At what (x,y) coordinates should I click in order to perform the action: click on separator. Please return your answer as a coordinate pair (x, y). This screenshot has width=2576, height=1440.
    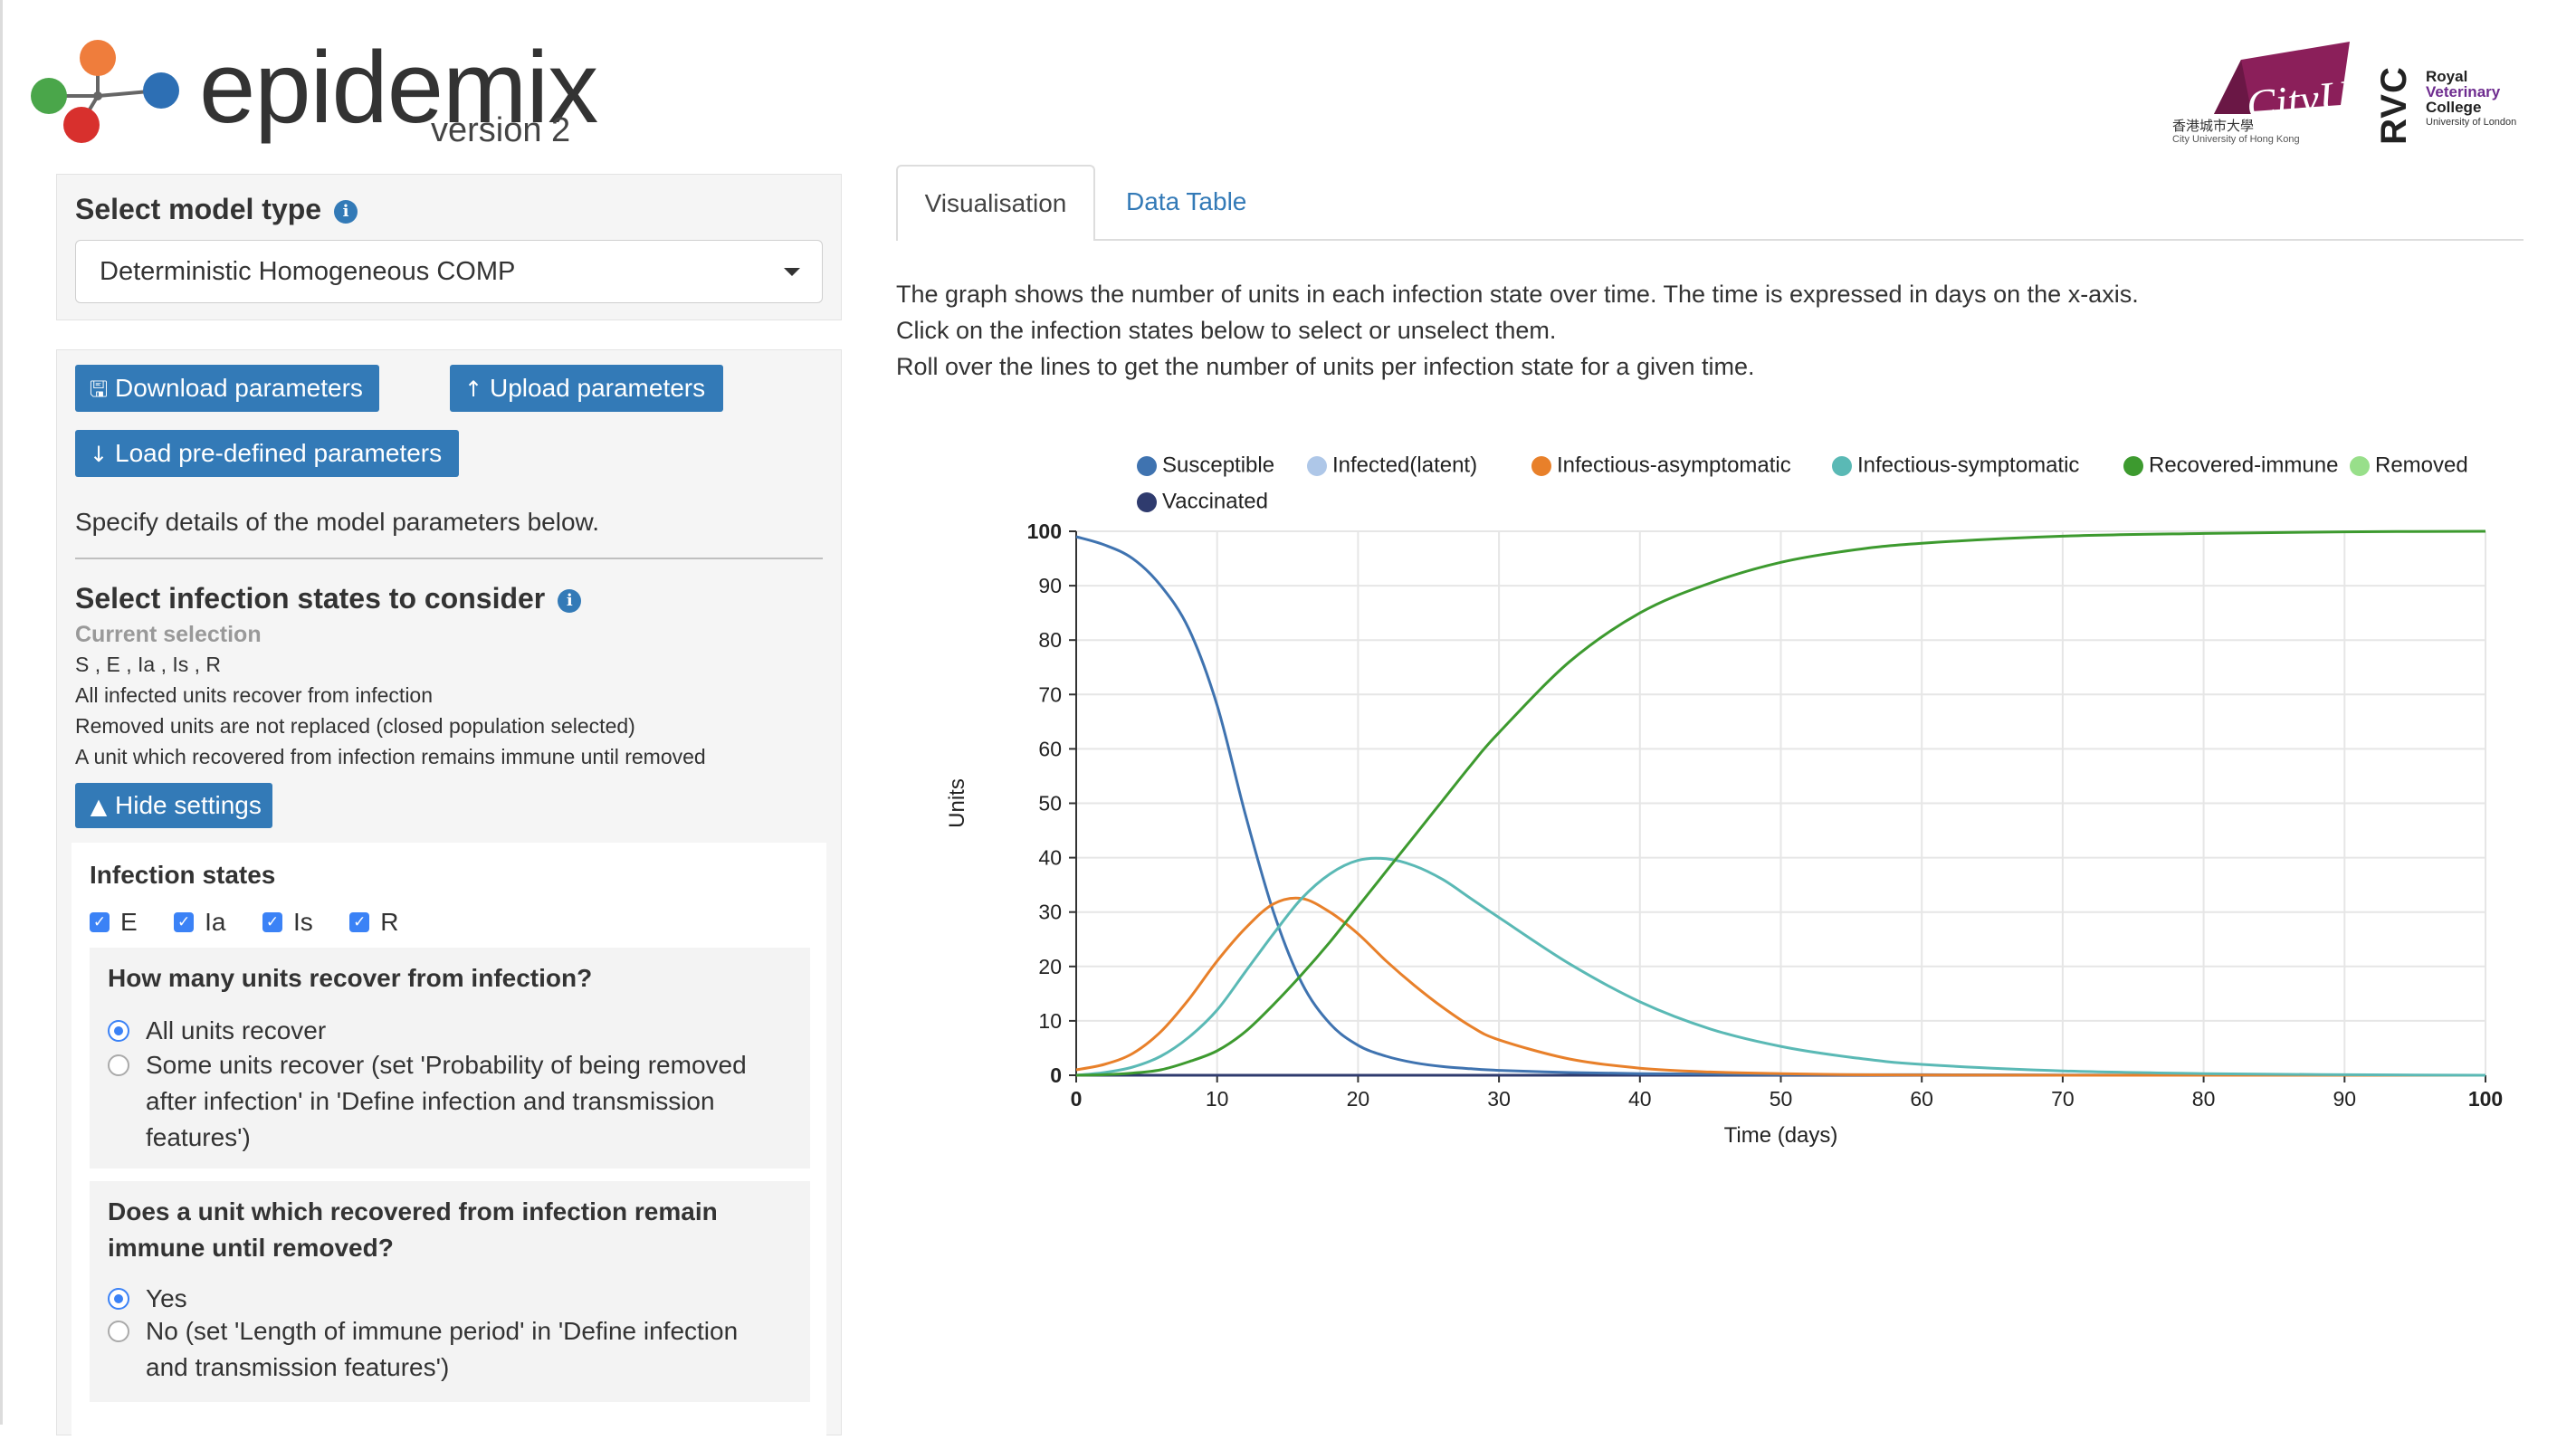
    Looking at the image, I should click on (449, 558).